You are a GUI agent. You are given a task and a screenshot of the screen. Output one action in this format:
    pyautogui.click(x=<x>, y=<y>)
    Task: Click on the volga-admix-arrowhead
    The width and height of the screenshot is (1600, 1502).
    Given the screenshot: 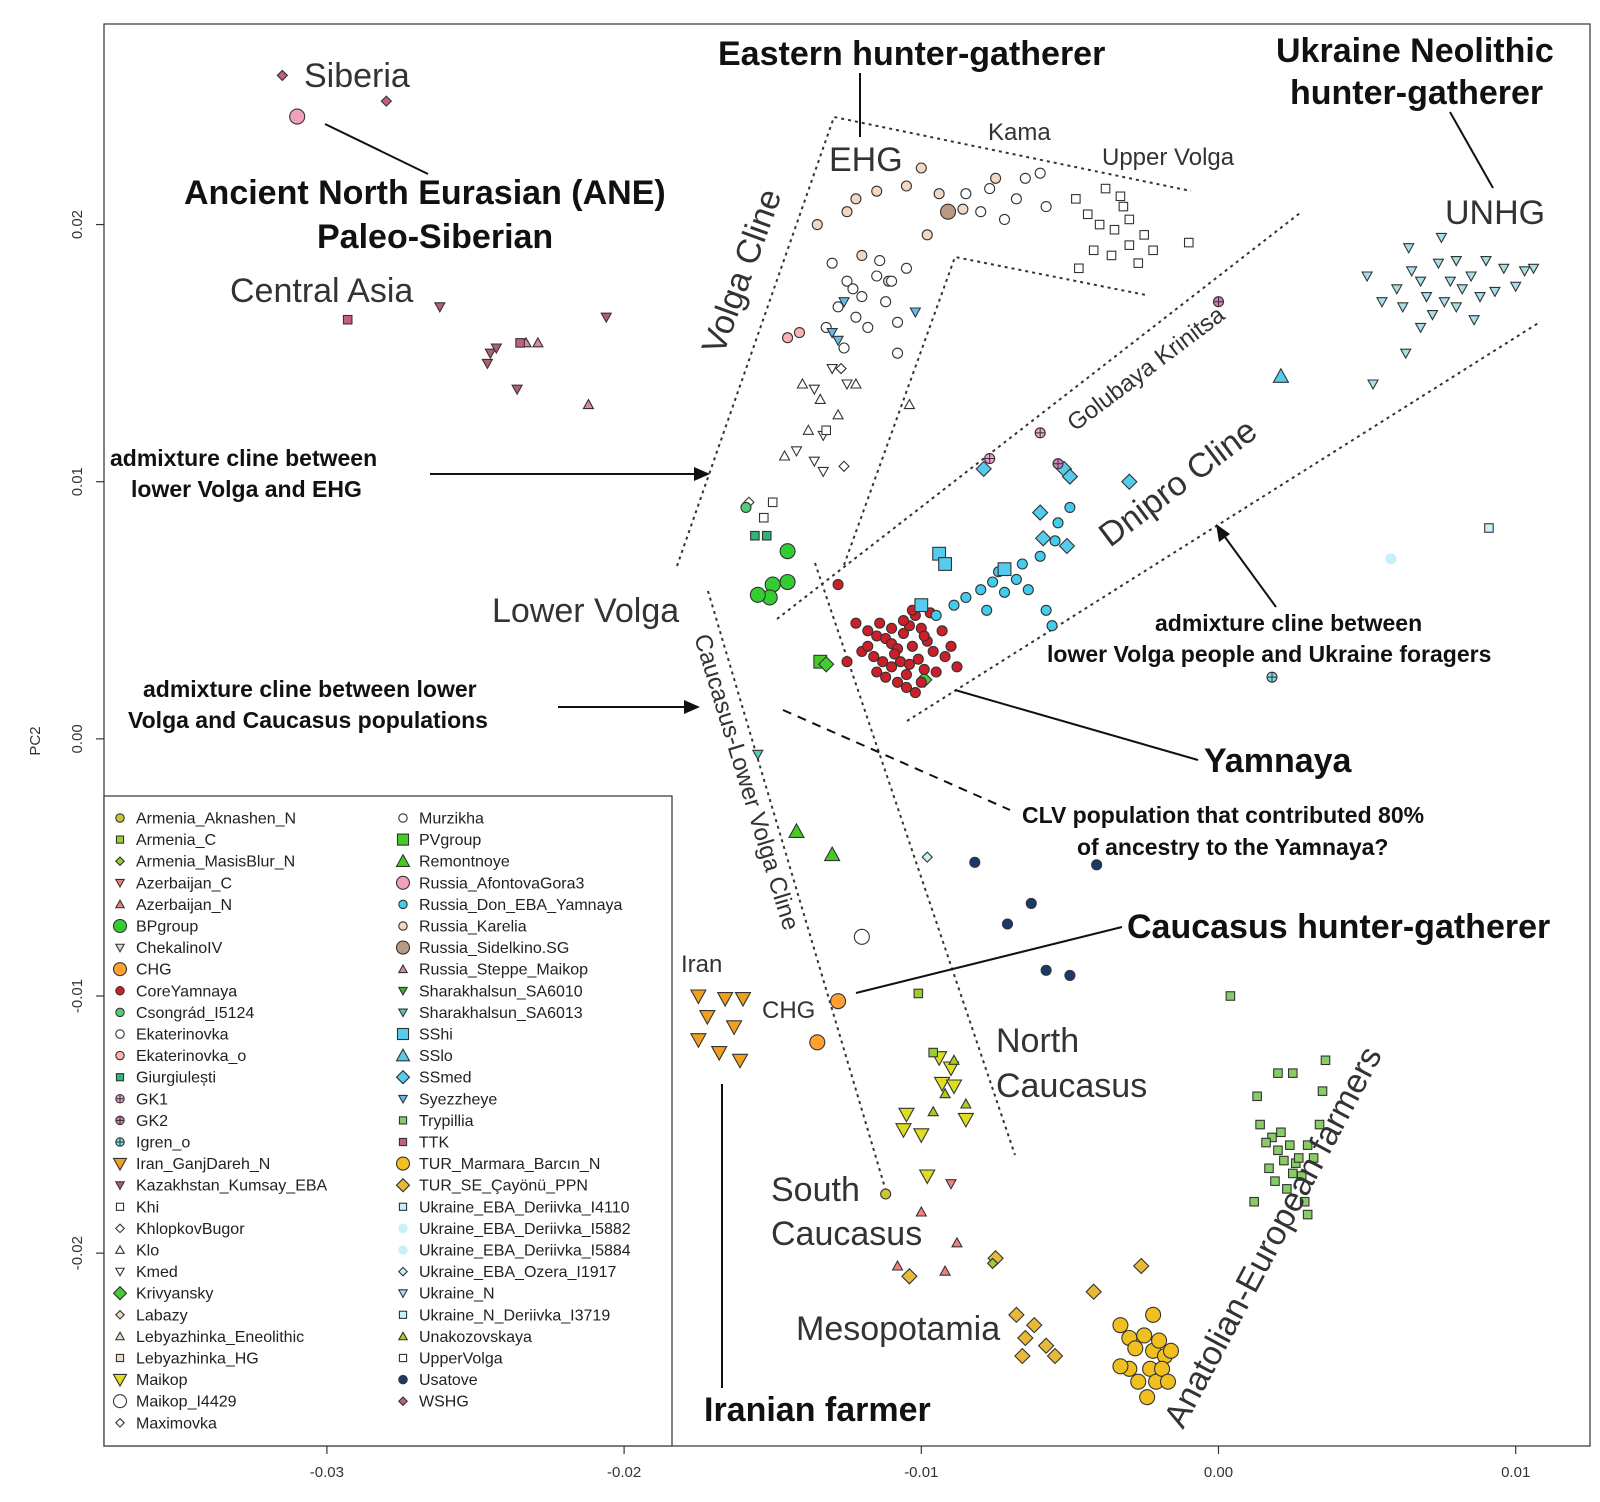 What is the action you would take?
    pyautogui.click(x=702, y=474)
    